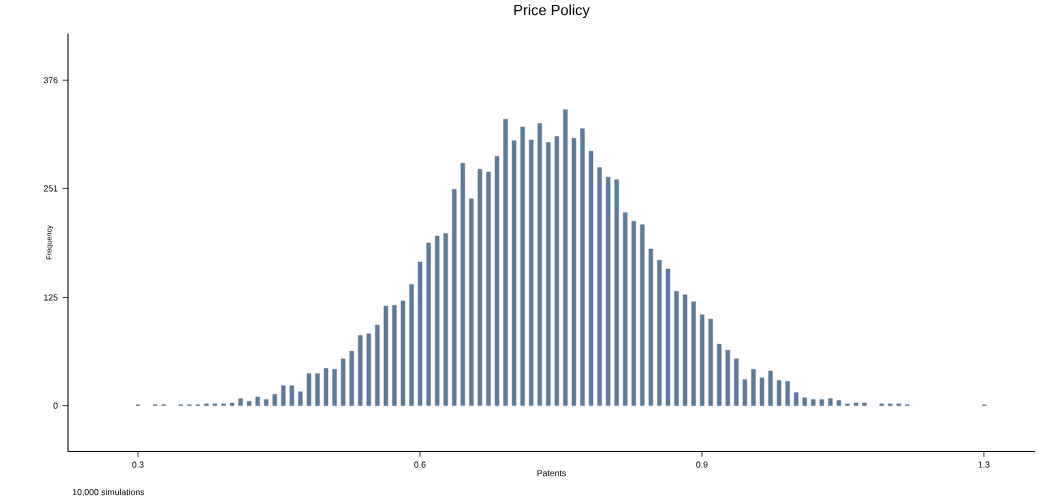 The image size is (1041, 500). Describe the element at coordinates (55, 405) in the screenshot. I see `y-tick-label: 0` at that location.